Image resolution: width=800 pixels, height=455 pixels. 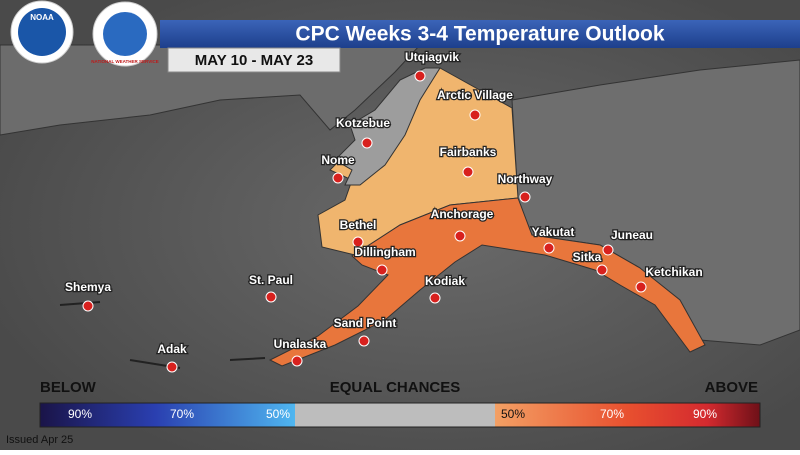 I want to click on legend-below: BELOW, so click(x=68, y=387).